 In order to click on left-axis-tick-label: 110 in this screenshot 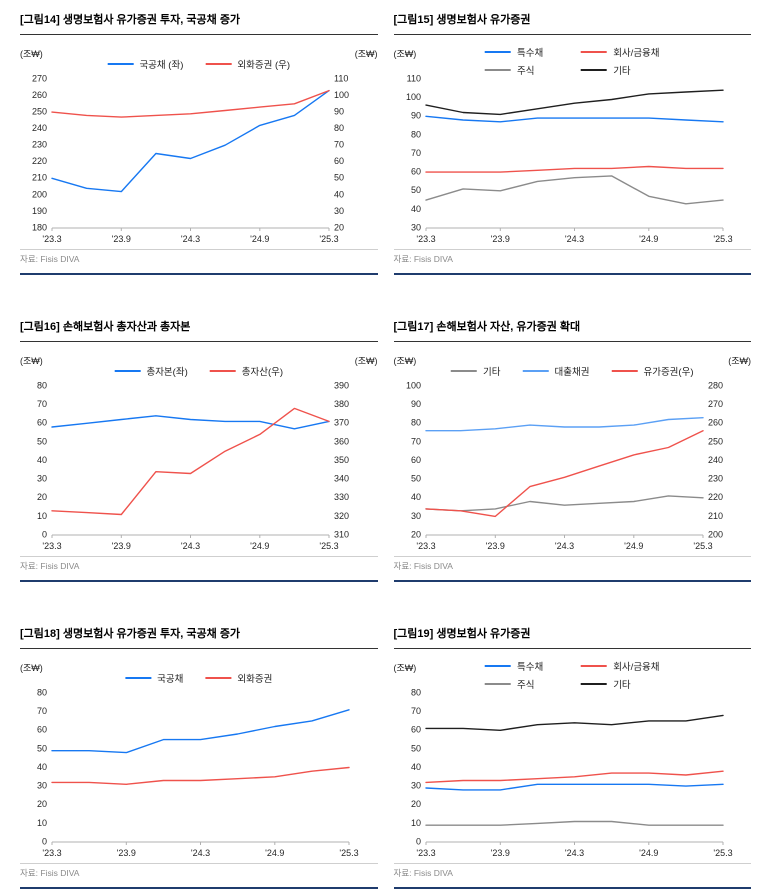, I will do `click(413, 78)`.